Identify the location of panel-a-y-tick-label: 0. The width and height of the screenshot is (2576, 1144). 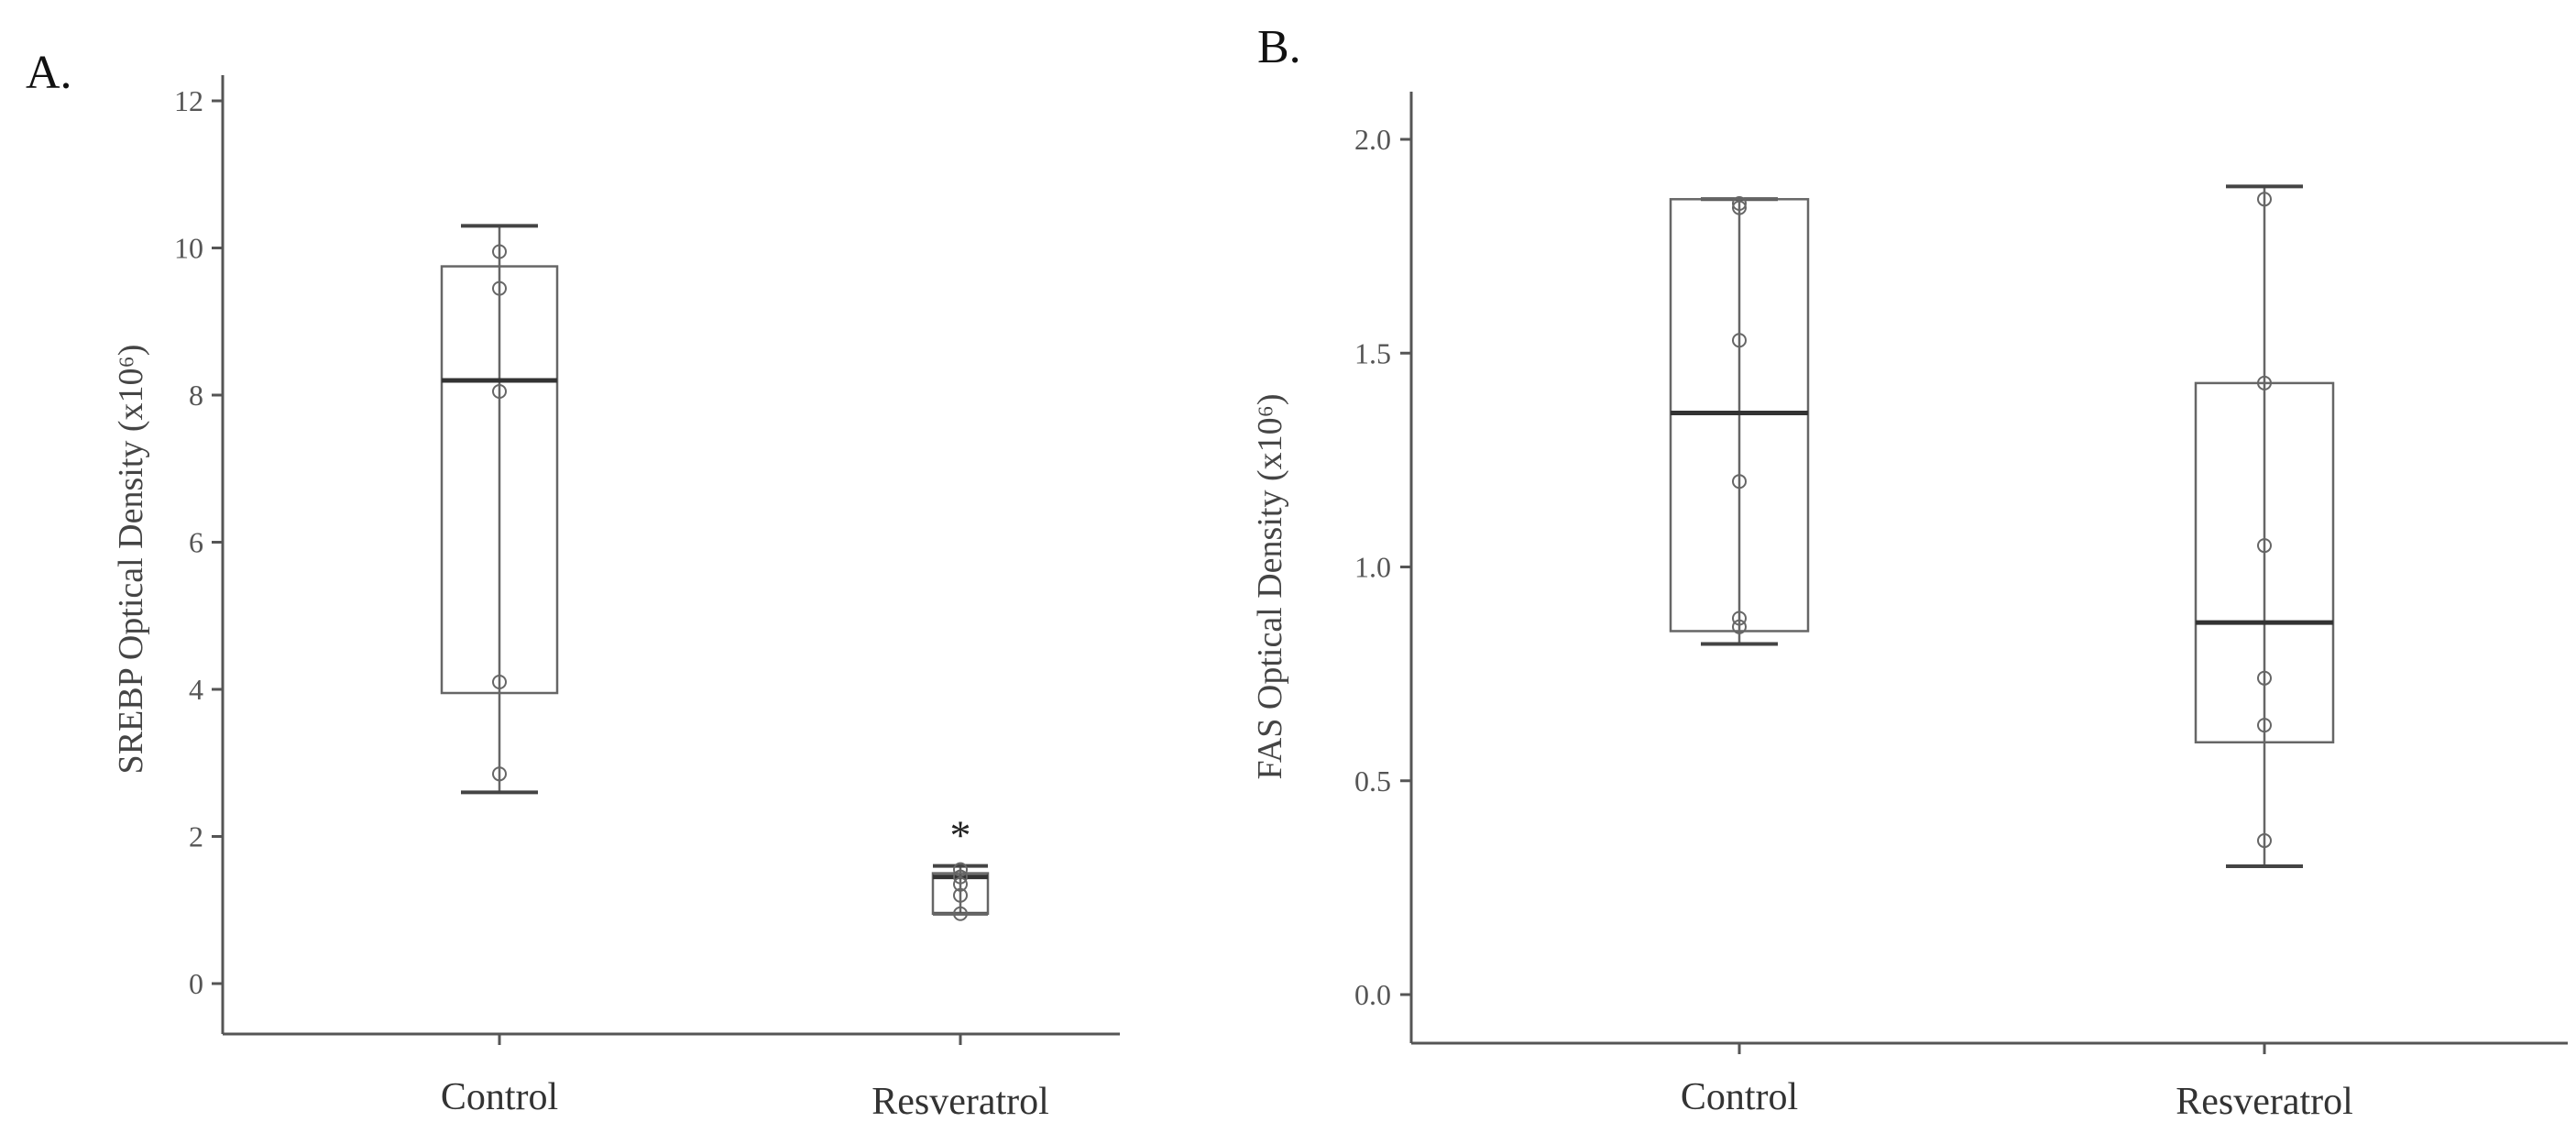
(196, 983).